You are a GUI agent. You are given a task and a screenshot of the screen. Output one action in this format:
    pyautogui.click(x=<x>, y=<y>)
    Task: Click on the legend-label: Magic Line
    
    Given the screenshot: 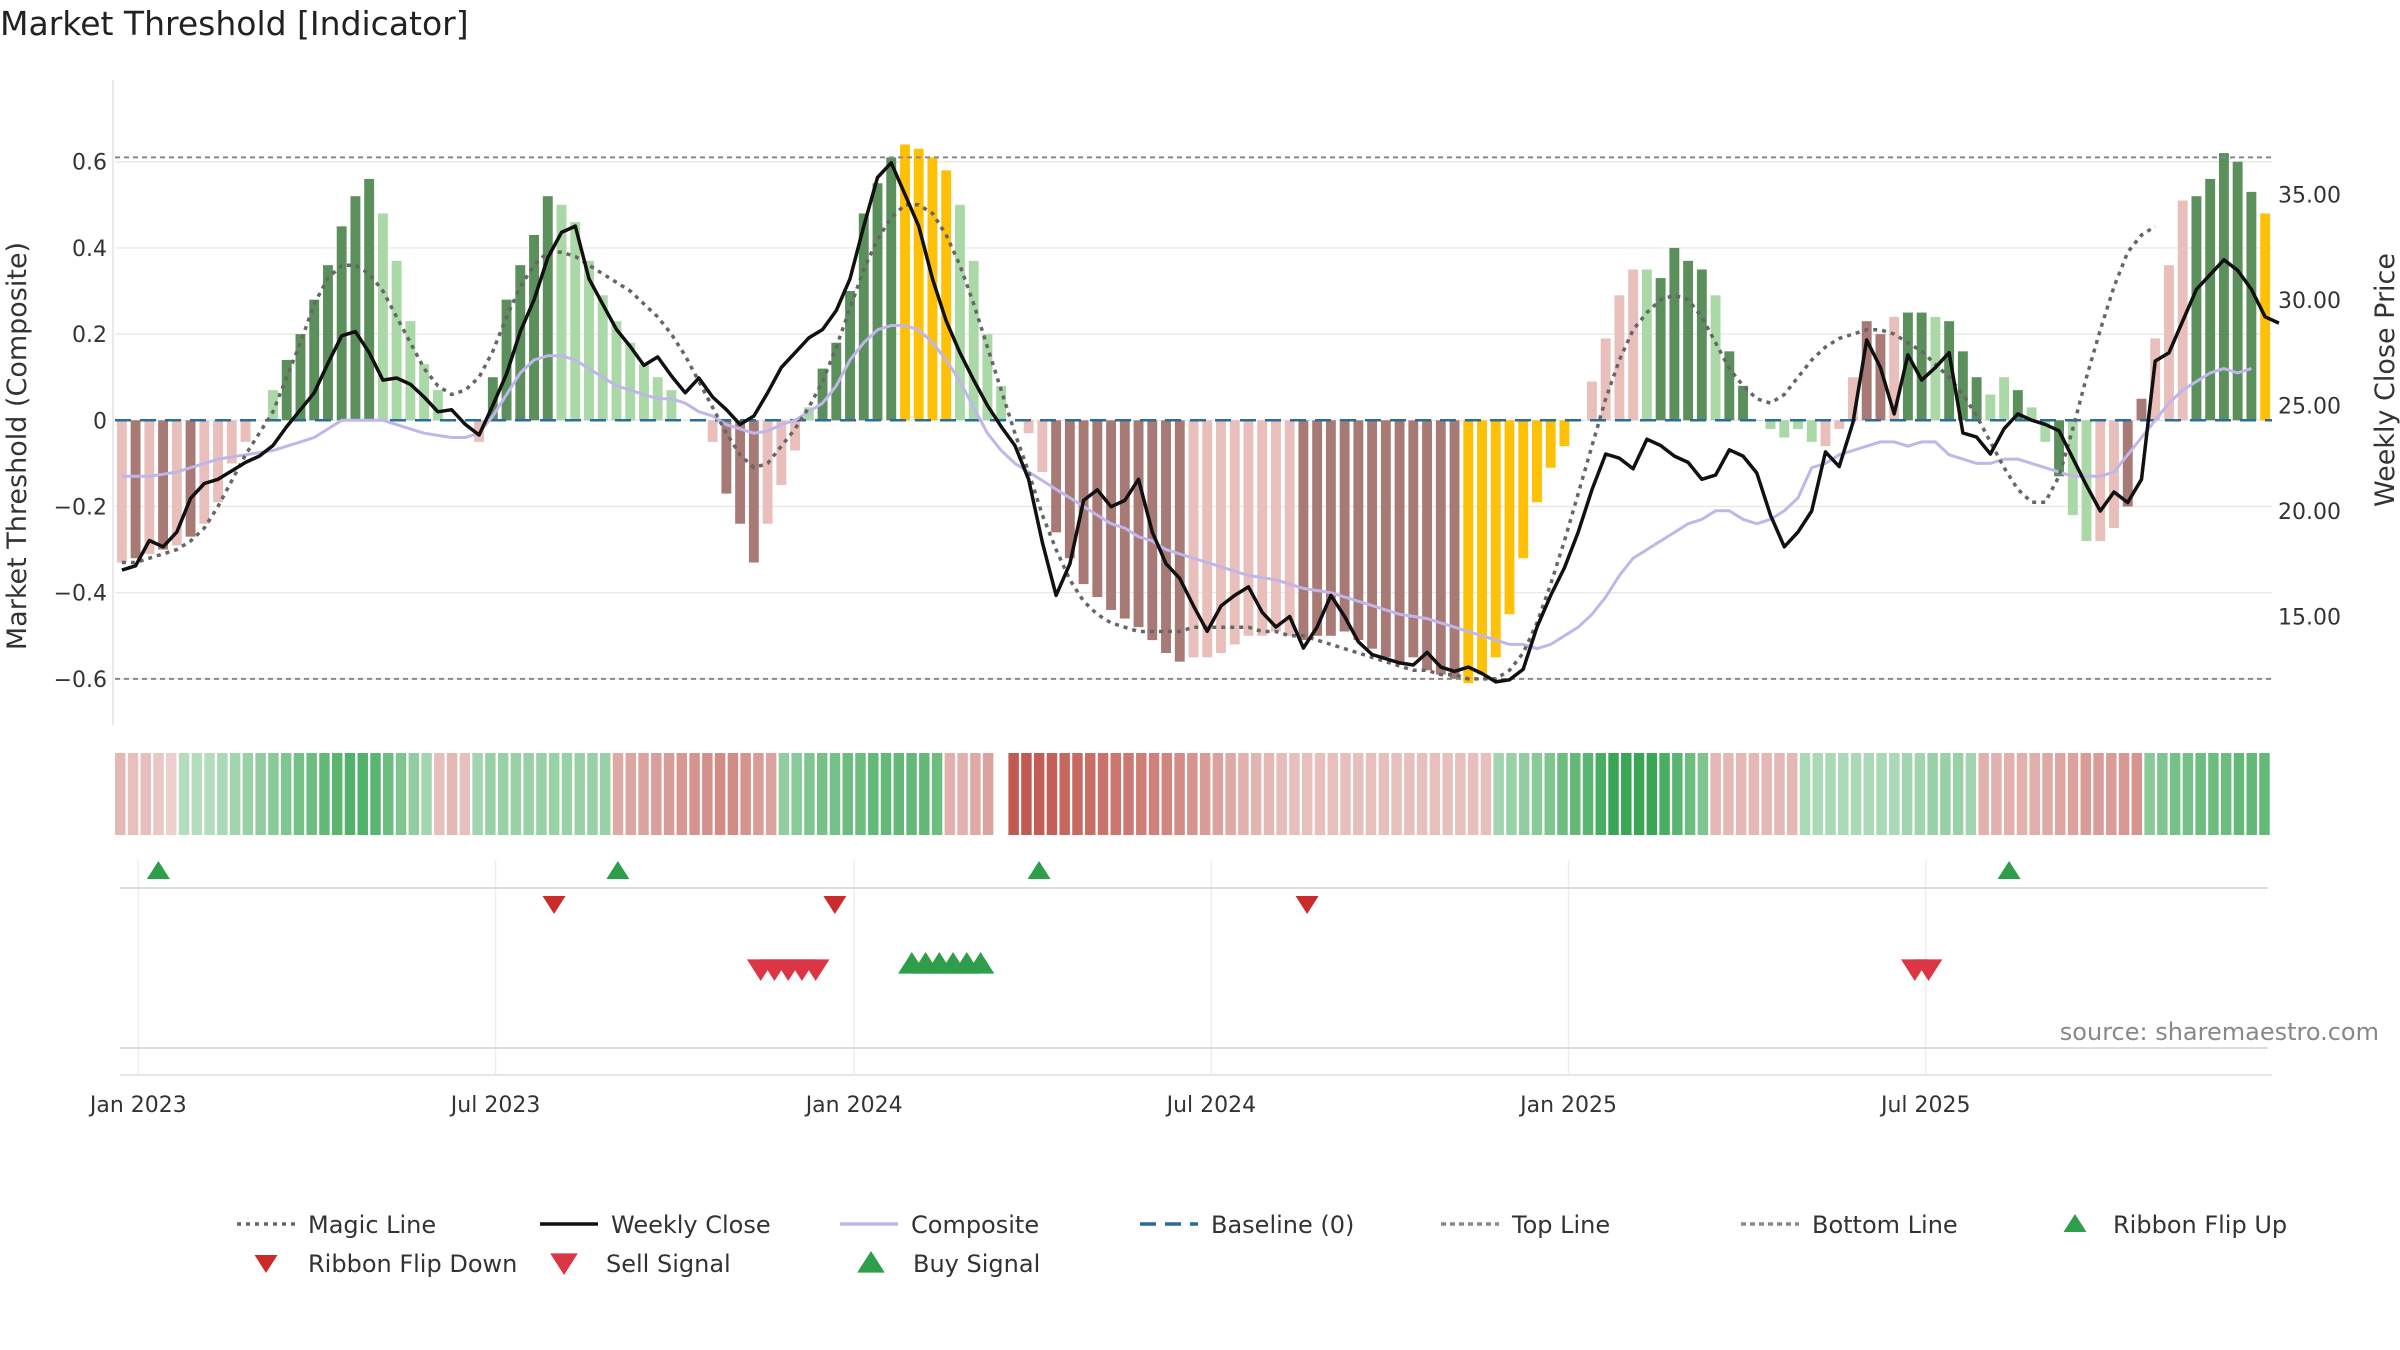 What is the action you would take?
    pyautogui.click(x=372, y=1225)
    